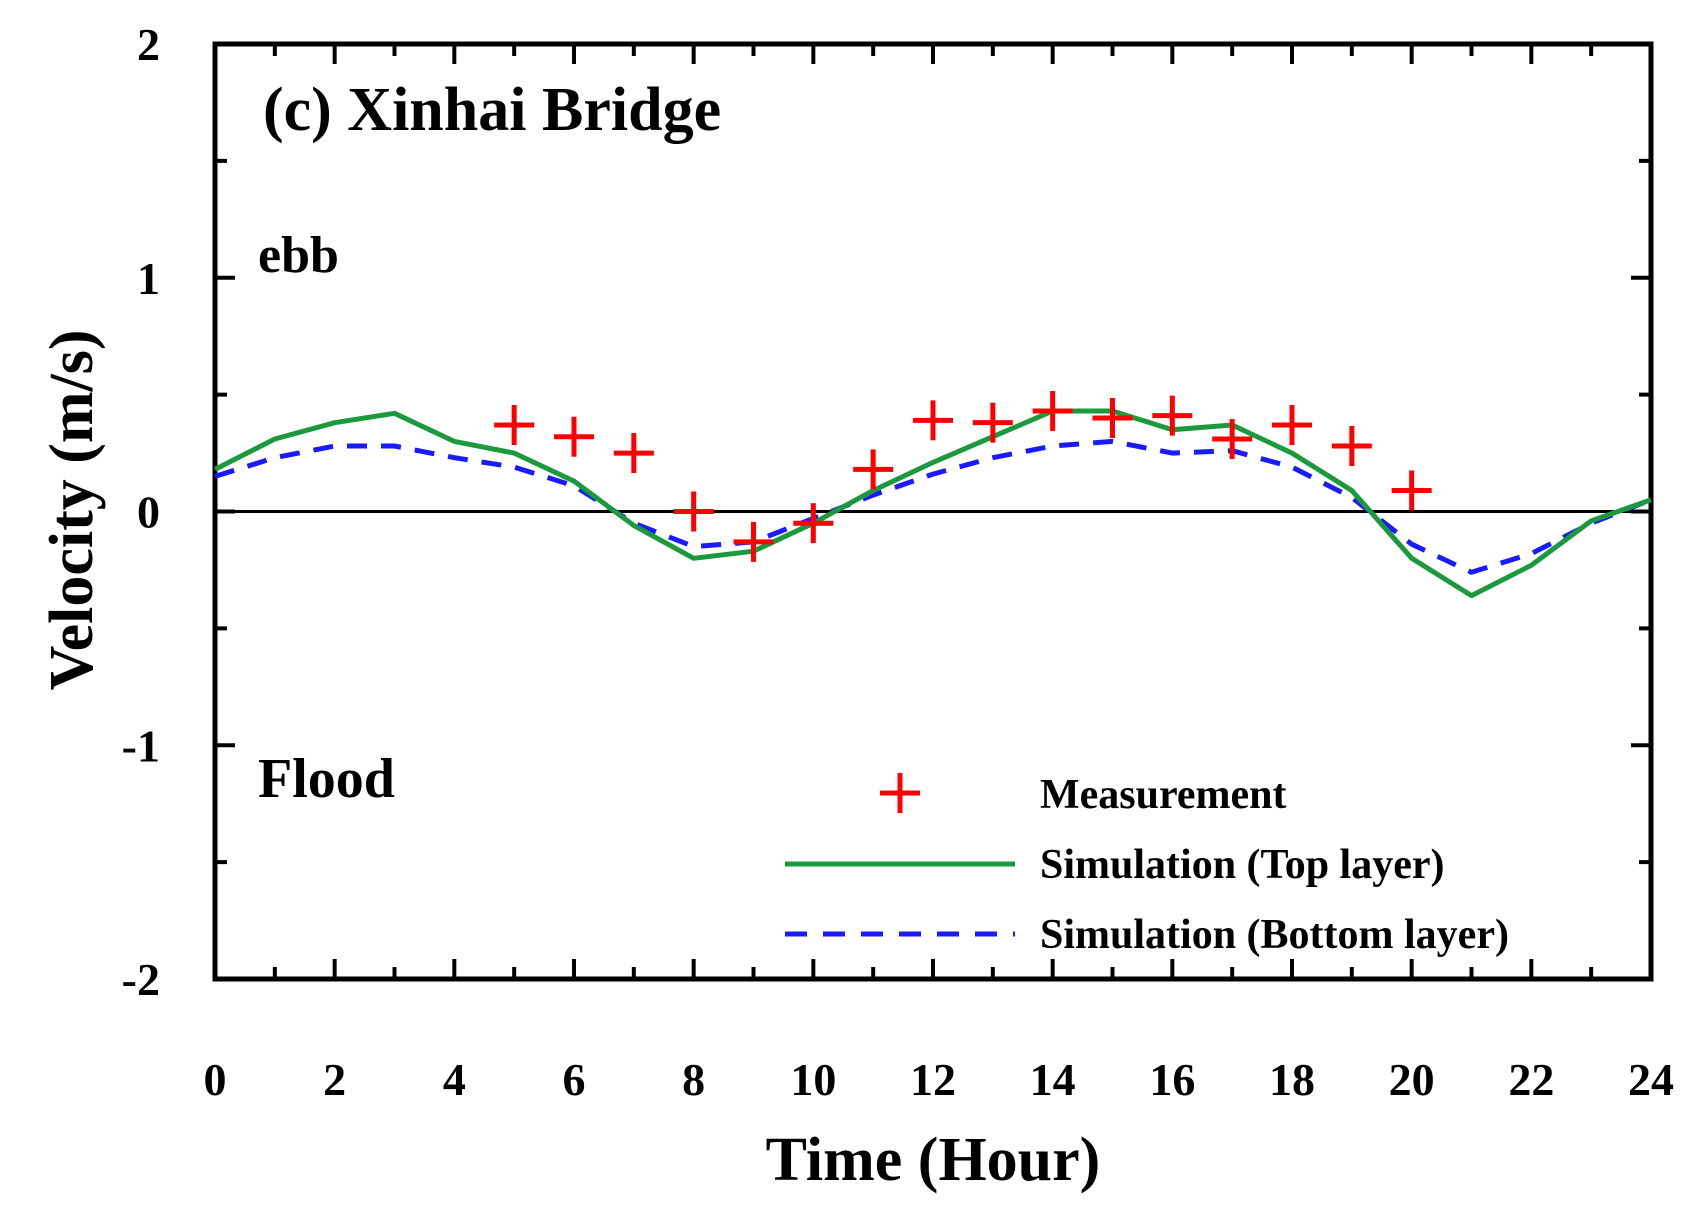 The height and width of the screenshot is (1219, 1691). I want to click on series-line-bottom-layer, so click(933, 506).